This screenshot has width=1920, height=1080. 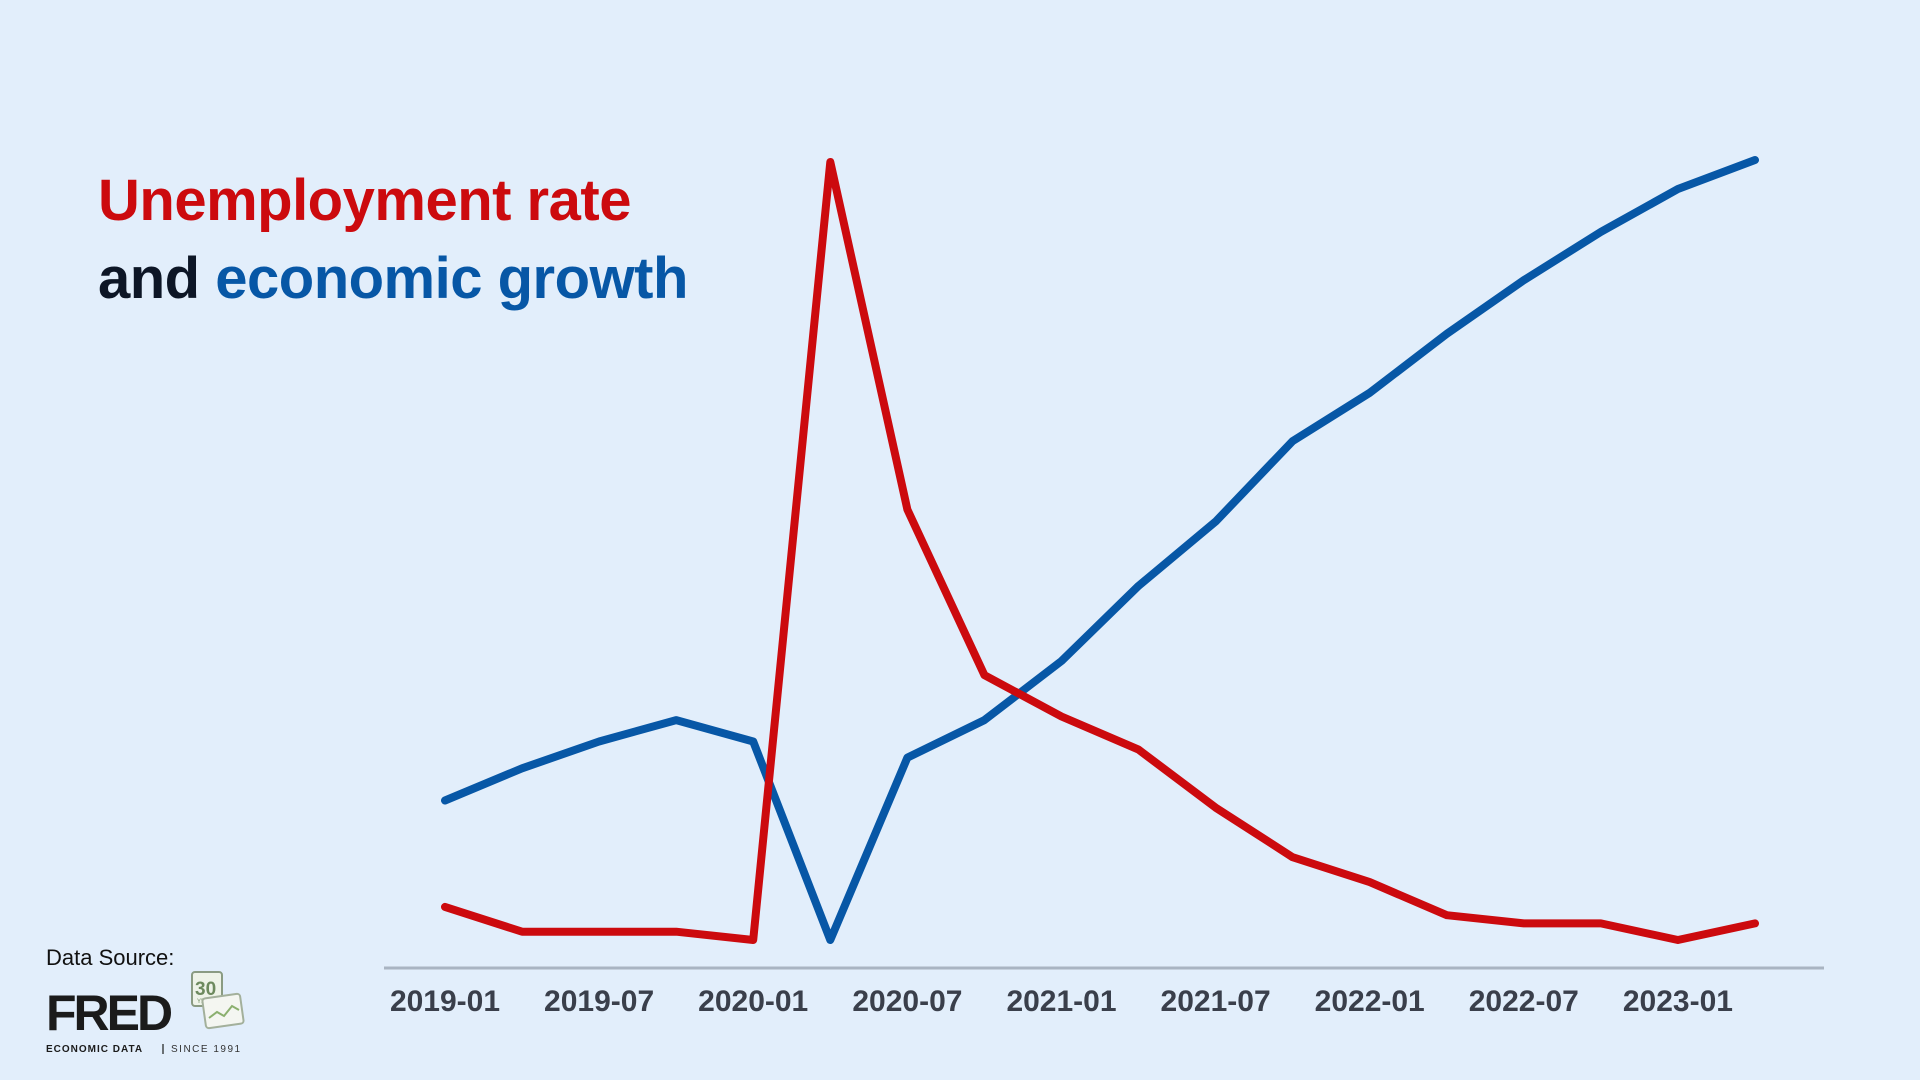 What do you see at coordinates (206, 1049) in the screenshot?
I see `fred-since: SINCE 1991` at bounding box center [206, 1049].